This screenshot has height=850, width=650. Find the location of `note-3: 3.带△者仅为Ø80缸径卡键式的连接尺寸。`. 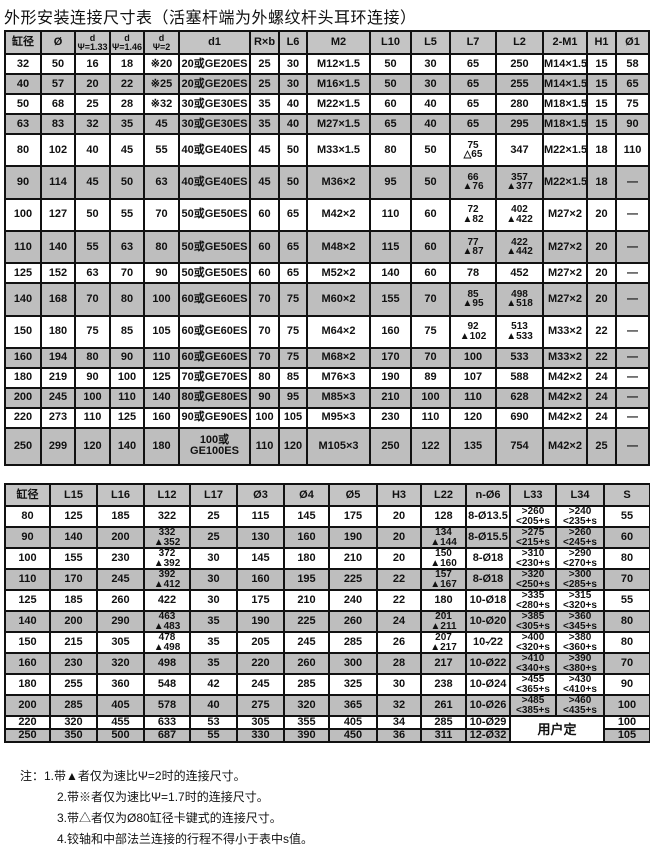

note-3: 3.带△者仅为Ø80缸径卡键式的连接尺寸。 is located at coordinates (169, 818).